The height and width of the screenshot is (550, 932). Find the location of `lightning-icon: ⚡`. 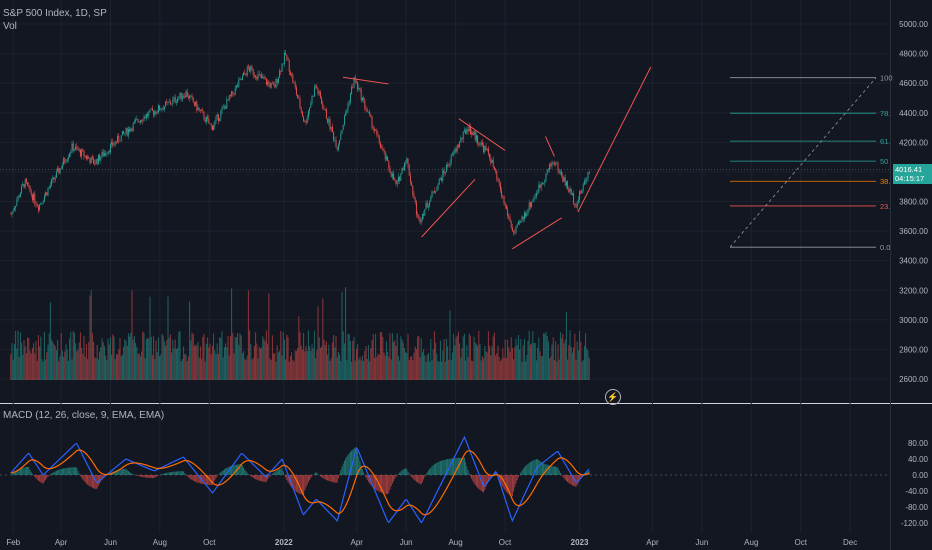

lightning-icon: ⚡ is located at coordinates (613, 397).